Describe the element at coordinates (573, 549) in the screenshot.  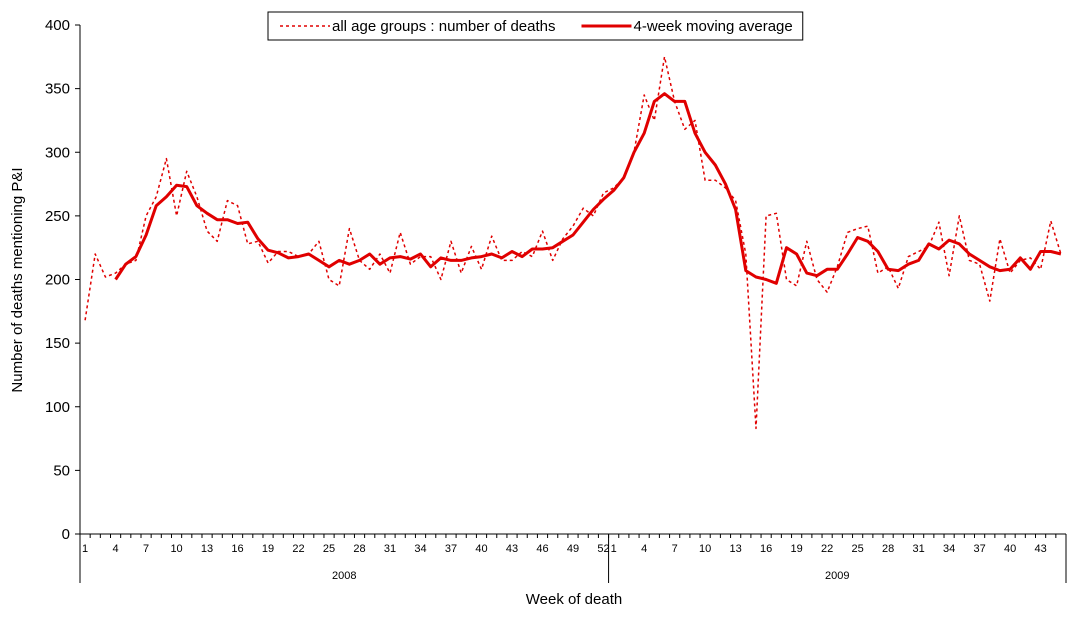
I see `x-tick-label: 49` at that location.